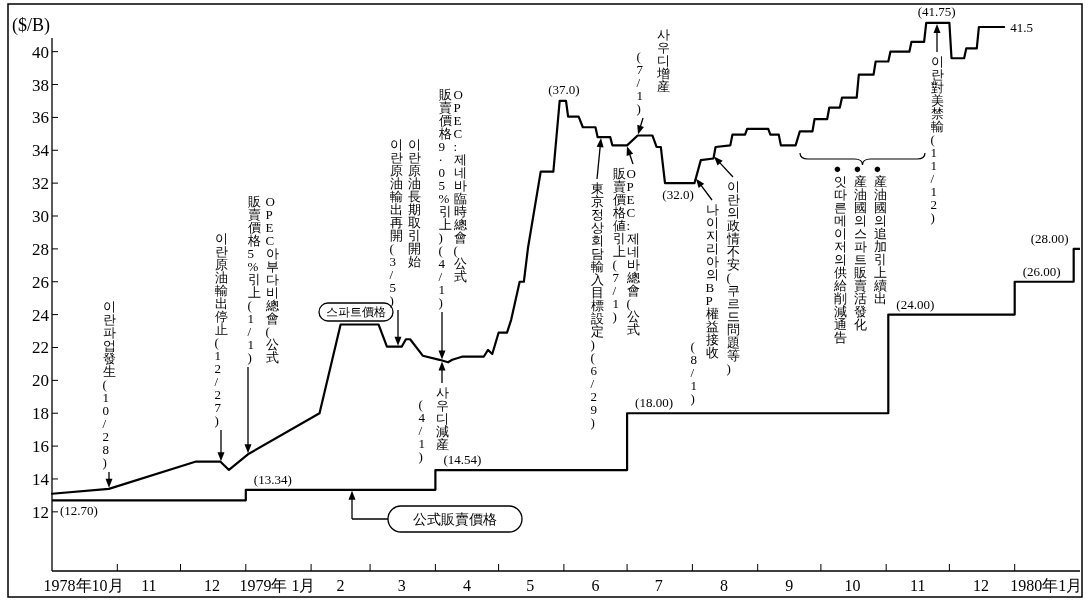 The width and height of the screenshot is (1089, 600). What do you see at coordinates (595, 585) in the screenshot?
I see `x-tick-label: 6` at bounding box center [595, 585].